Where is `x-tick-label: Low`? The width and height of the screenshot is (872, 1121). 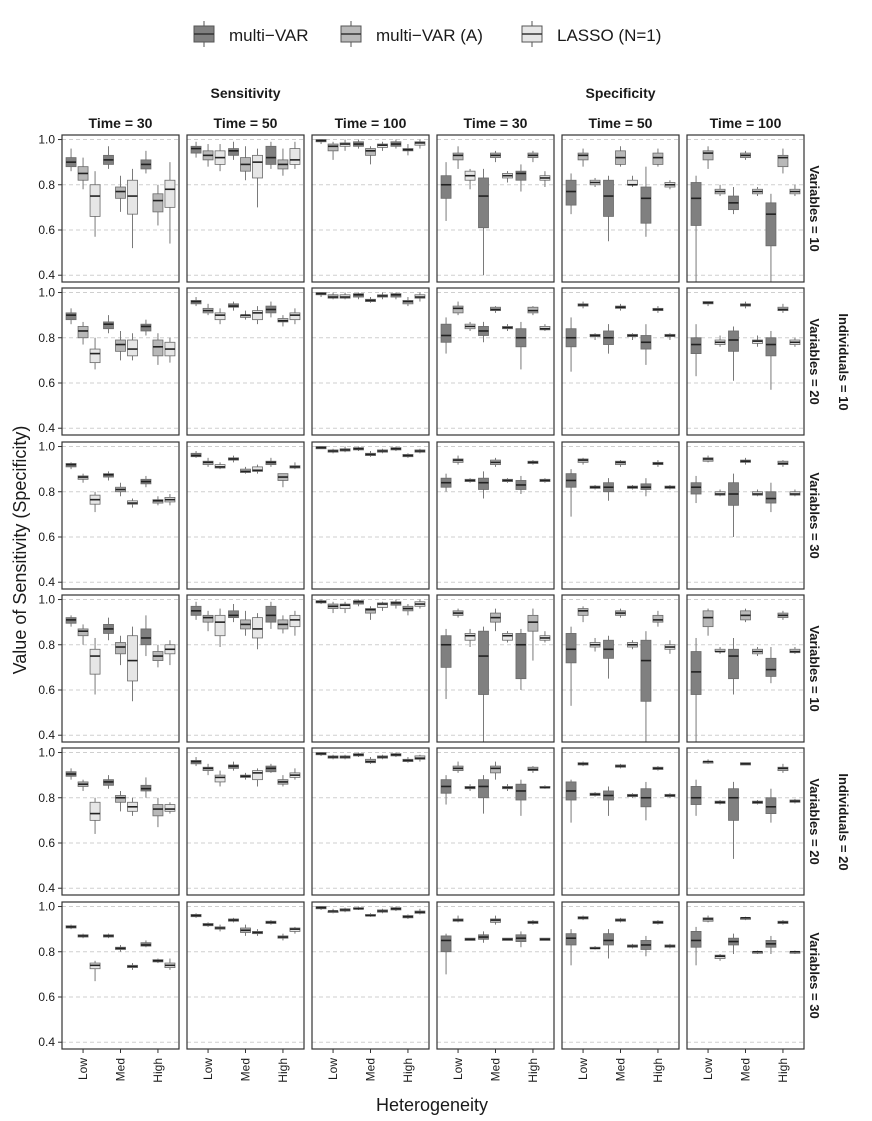 x-tick-label: Low is located at coordinates (208, 1069).